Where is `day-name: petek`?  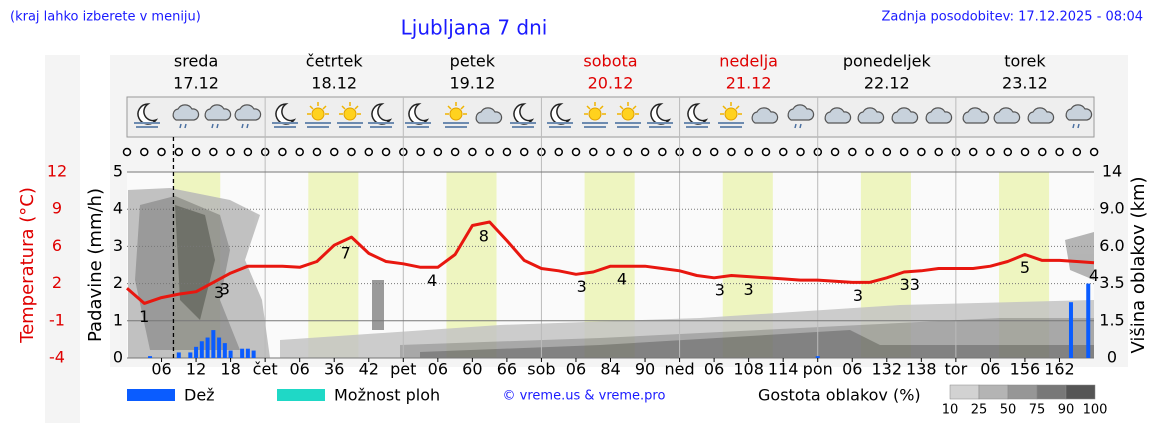 day-name: petek is located at coordinates (473, 61).